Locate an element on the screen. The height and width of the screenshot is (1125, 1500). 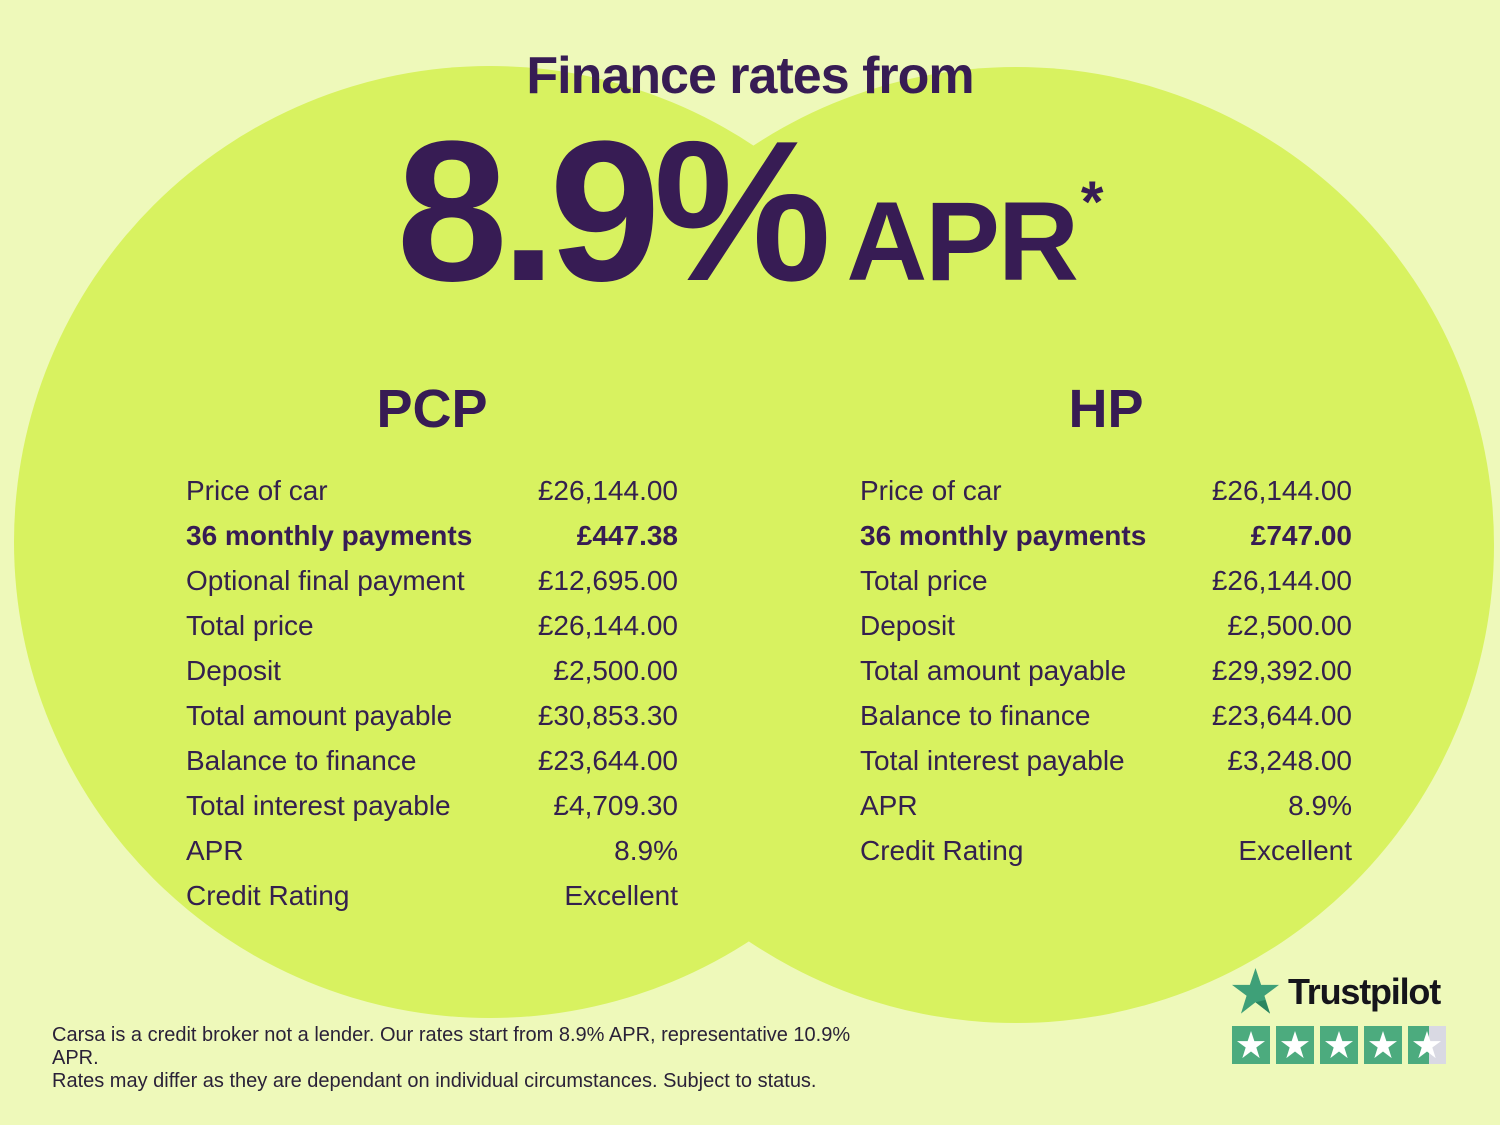
rating-star-icon-half is located at coordinates (1427, 1045).